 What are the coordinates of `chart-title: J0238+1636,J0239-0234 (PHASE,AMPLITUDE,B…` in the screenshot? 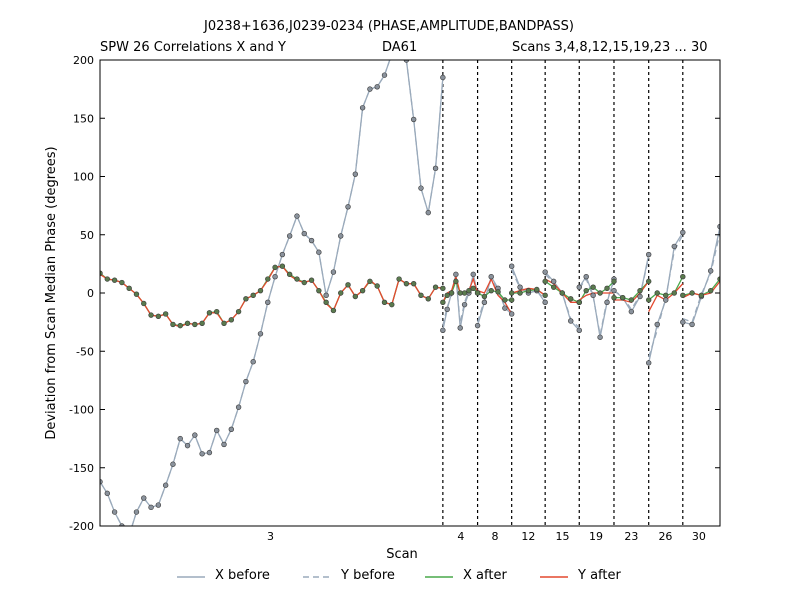 It's located at (389, 26).